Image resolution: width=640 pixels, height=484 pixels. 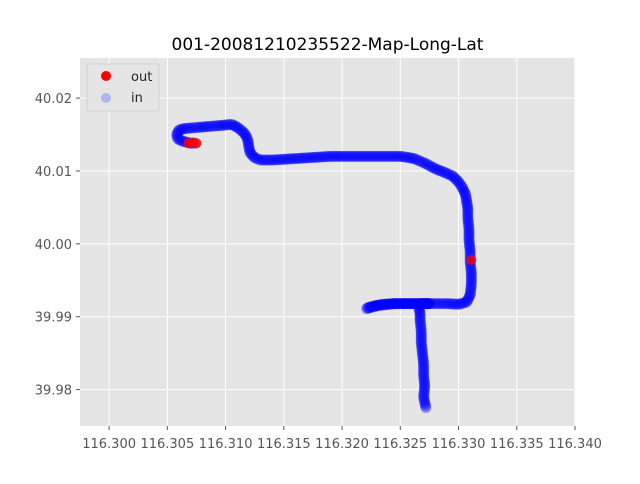 What do you see at coordinates (342, 444) in the screenshot?
I see `x-tick-label: 116.320` at bounding box center [342, 444].